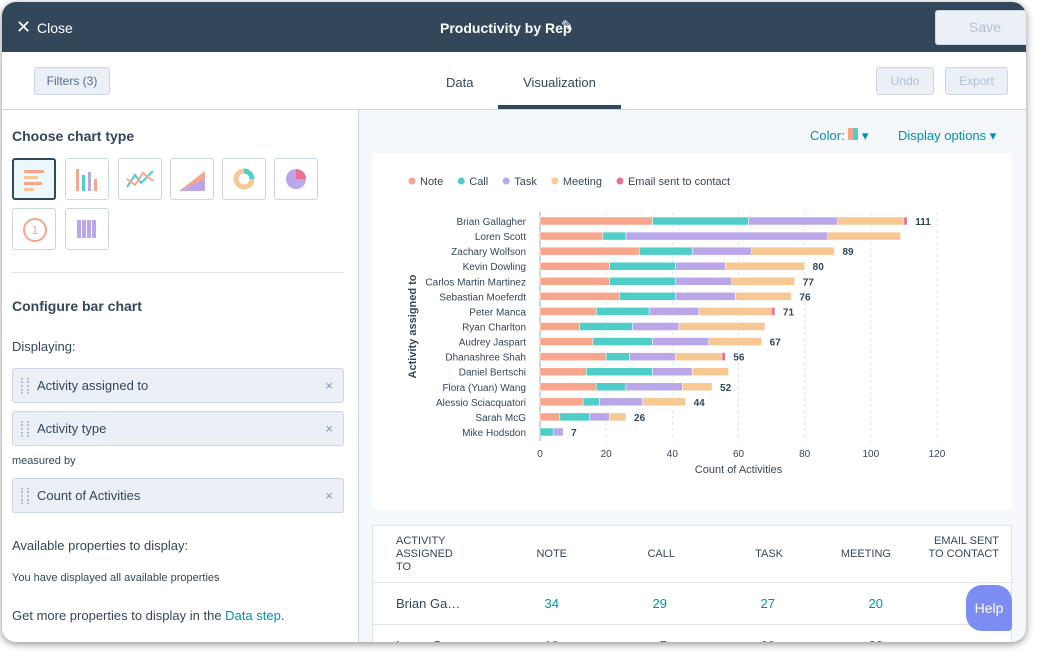  What do you see at coordinates (119, 615) in the screenshot?
I see `text: Get more properties to display in the` at bounding box center [119, 615].